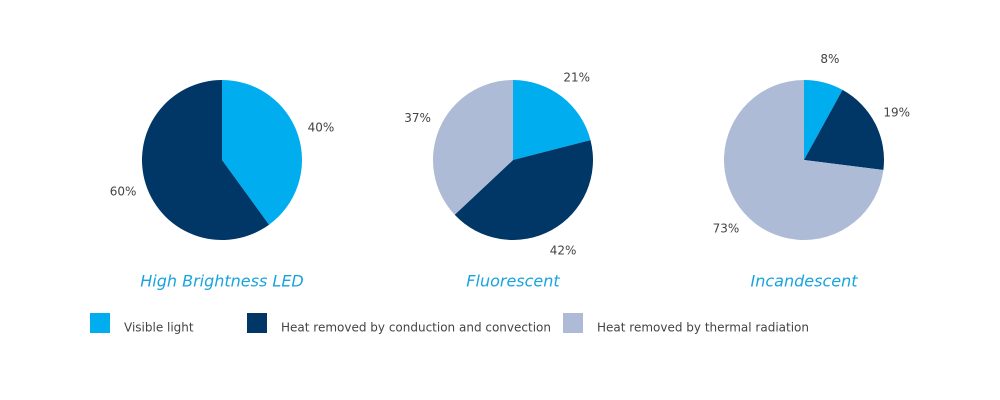 The width and height of the screenshot is (1000, 400). I want to click on slice-label: 40%, so click(321, 127).